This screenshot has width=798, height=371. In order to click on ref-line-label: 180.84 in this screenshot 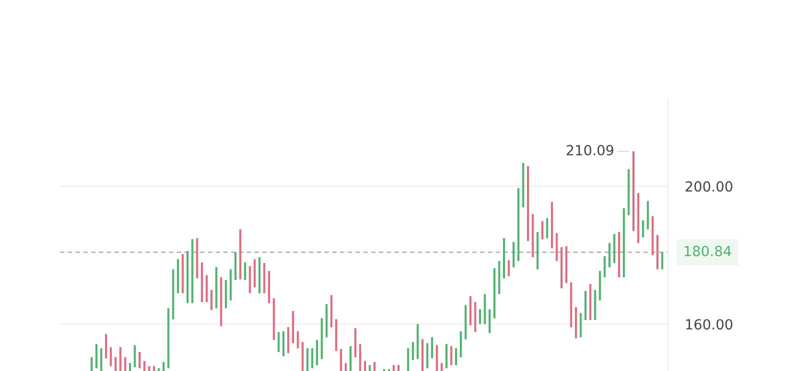, I will do `click(708, 251)`.